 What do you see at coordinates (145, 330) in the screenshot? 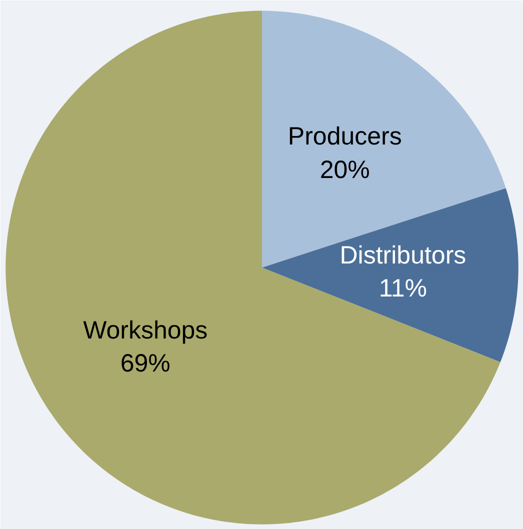
I see `slice-label: Workshops` at bounding box center [145, 330].